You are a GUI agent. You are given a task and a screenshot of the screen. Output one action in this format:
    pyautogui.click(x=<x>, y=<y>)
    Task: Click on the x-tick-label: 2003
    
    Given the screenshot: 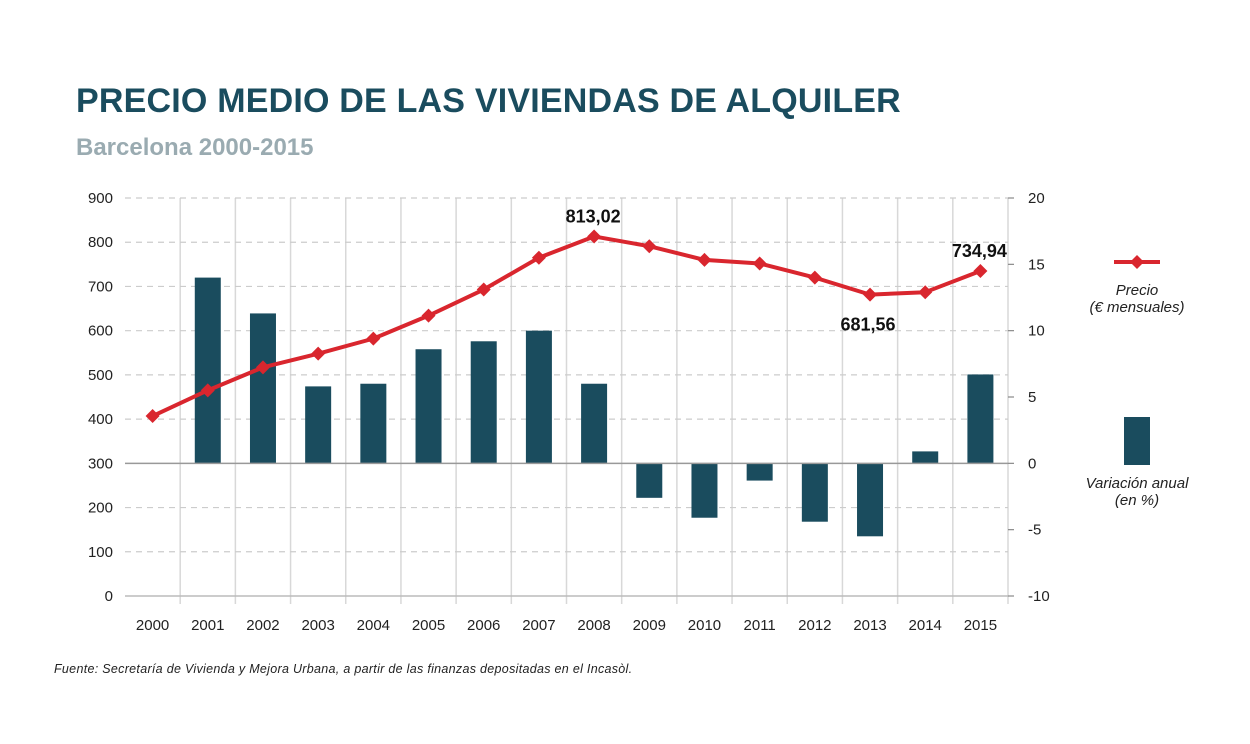 What is the action you would take?
    pyautogui.click(x=317, y=625)
    